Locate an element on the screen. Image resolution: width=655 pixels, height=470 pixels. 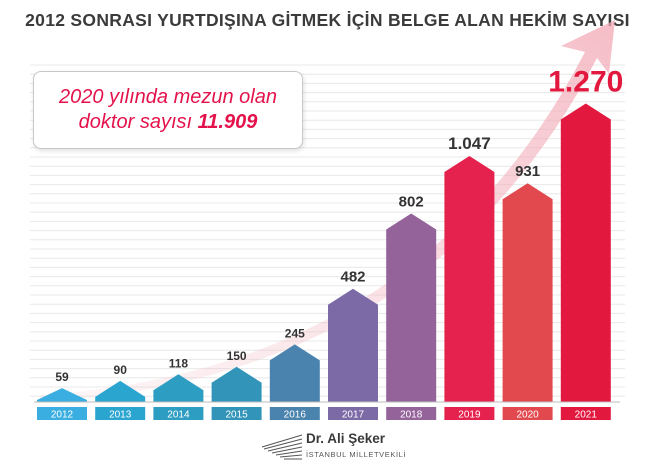
year-tab-2012 is located at coordinates (62, 413).